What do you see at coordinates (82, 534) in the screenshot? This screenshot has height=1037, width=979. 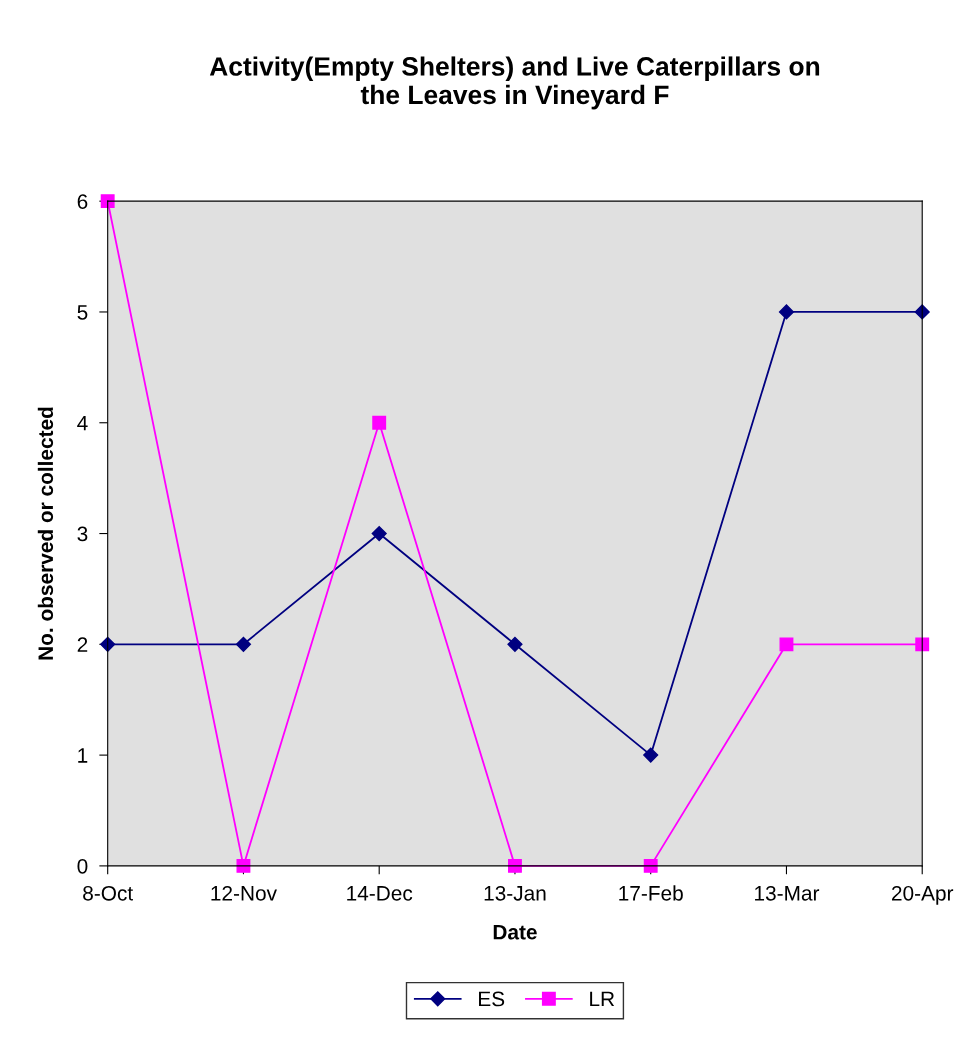 I see `y-tick-label: 3` at bounding box center [82, 534].